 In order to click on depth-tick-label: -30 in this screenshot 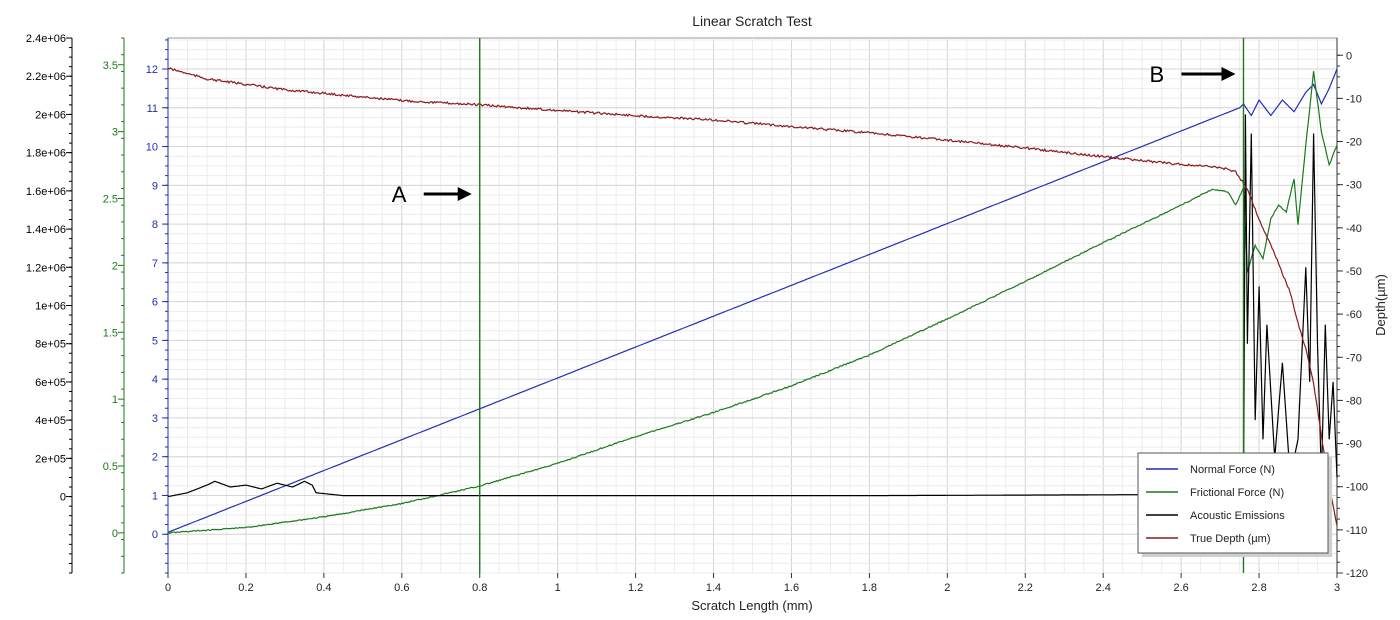, I will do `click(1354, 186)`.